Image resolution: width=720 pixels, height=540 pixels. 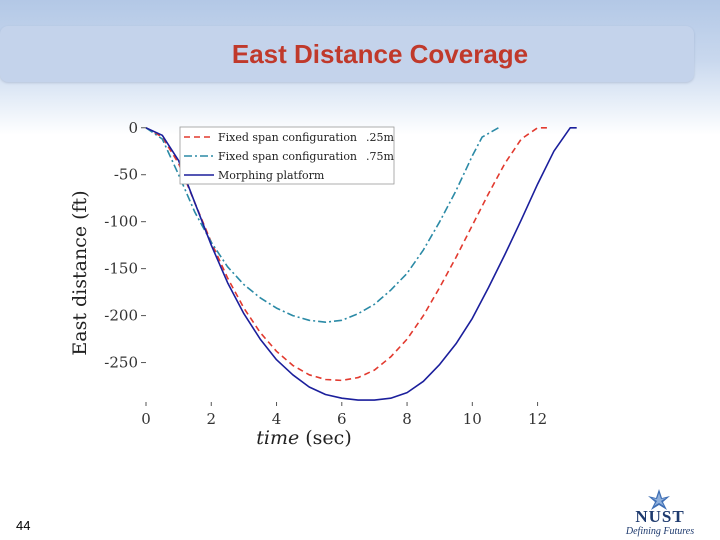 What do you see at coordinates (80, 272) in the screenshot?
I see `y-axis-title: East distance (ft)` at bounding box center [80, 272].